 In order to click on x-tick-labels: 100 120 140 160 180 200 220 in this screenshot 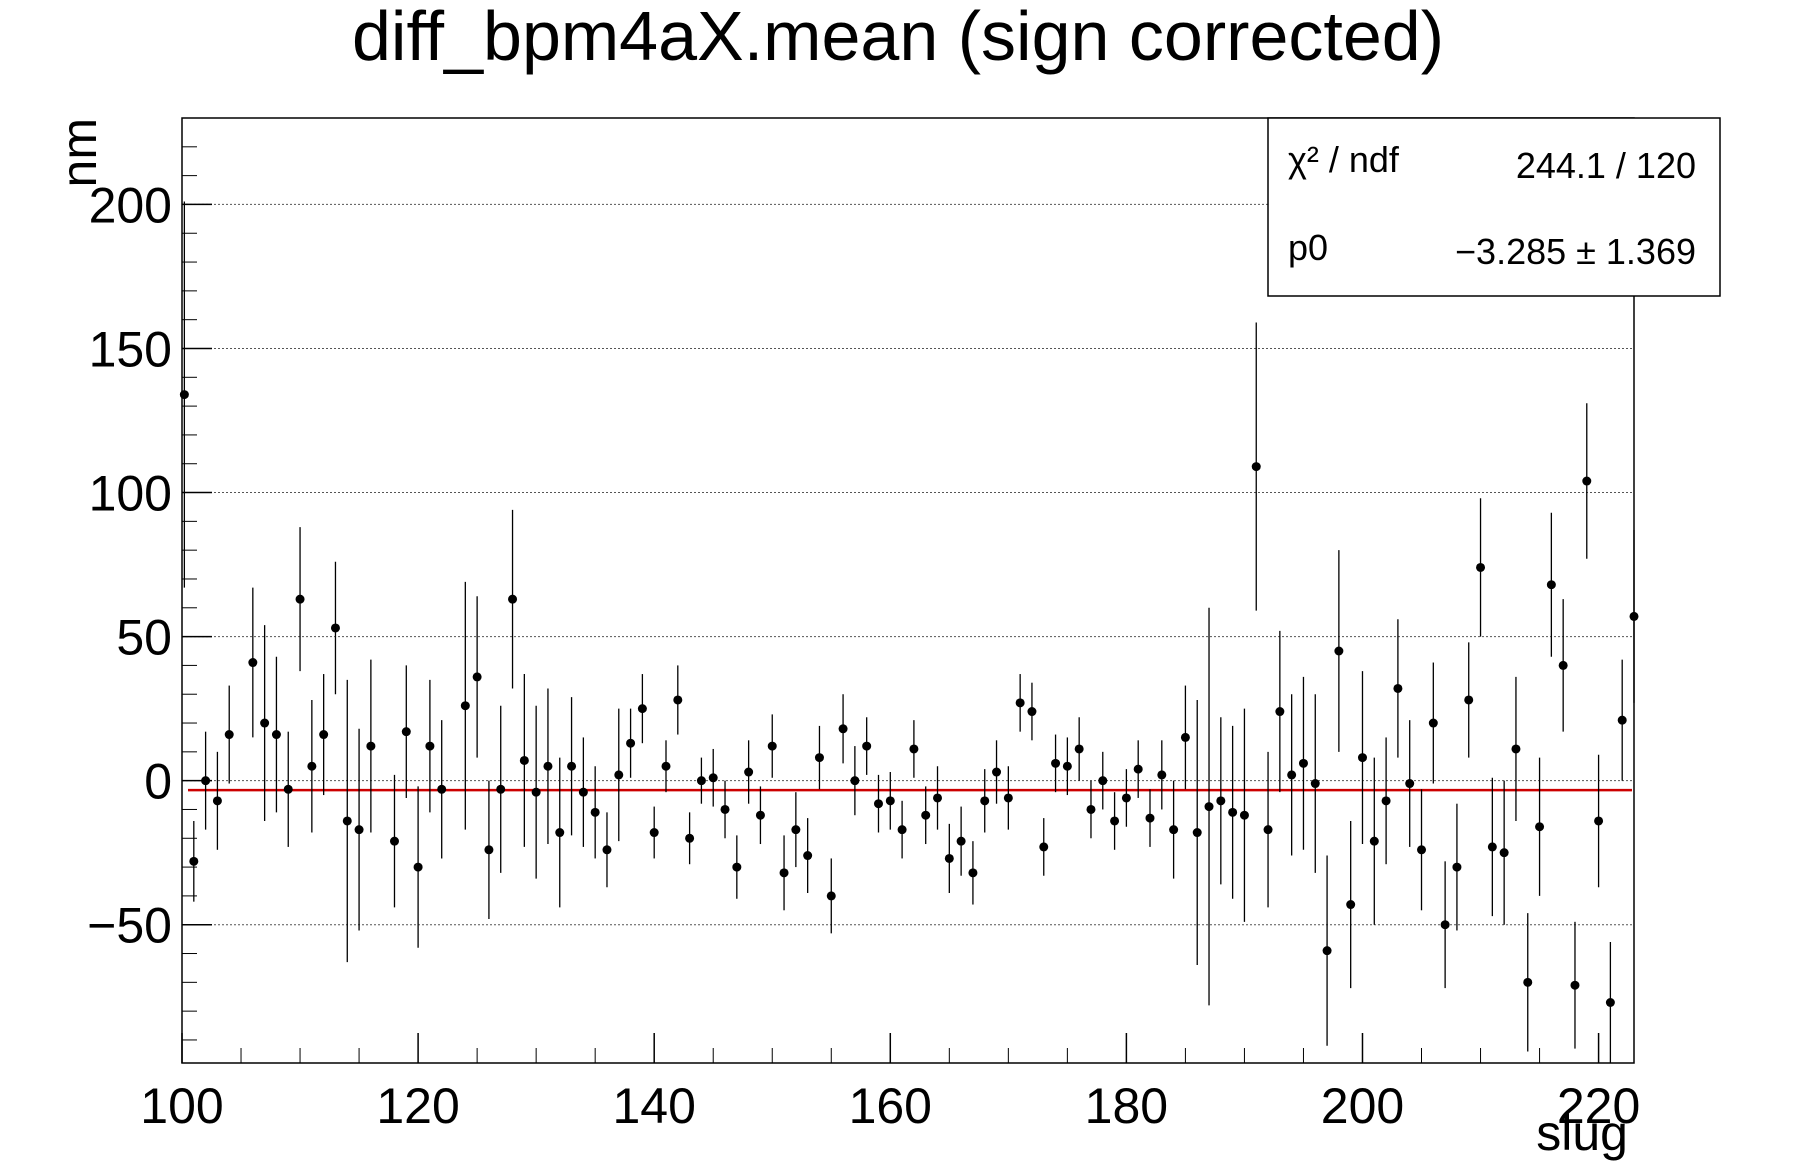, I will do `click(890, 1106)`.